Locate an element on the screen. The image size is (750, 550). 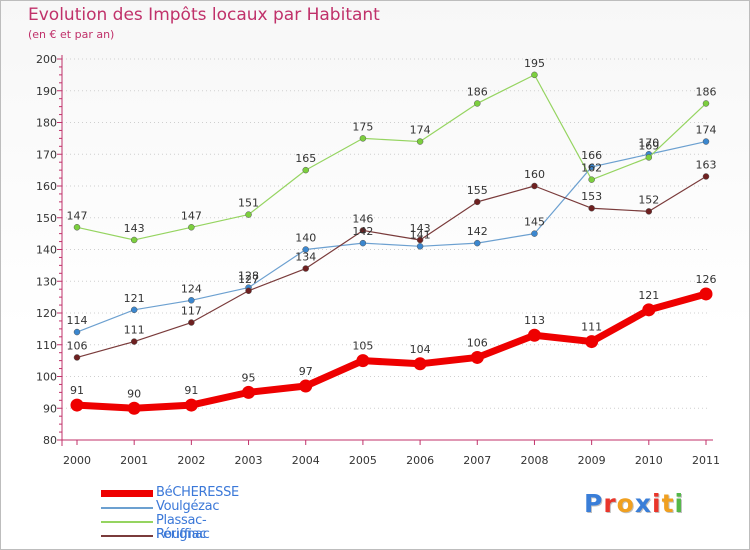
data-label: 134 is located at coordinates (305, 257).